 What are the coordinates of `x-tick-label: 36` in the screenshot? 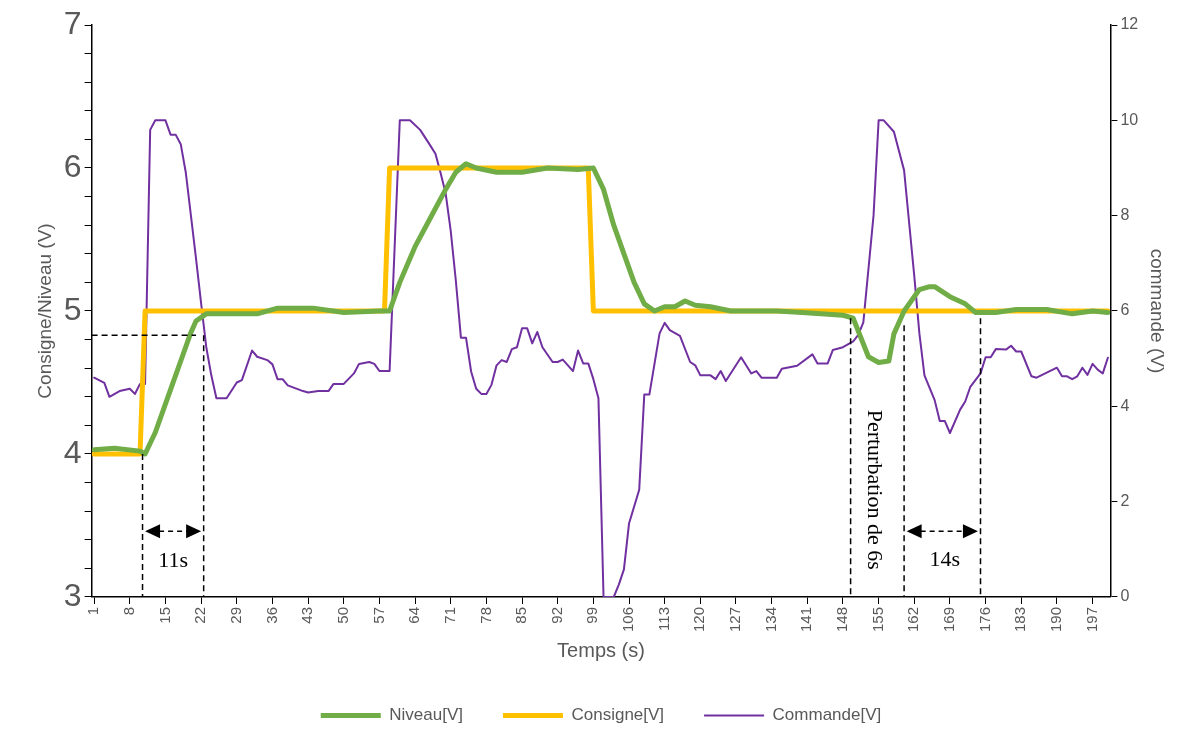 It's located at (271, 615).